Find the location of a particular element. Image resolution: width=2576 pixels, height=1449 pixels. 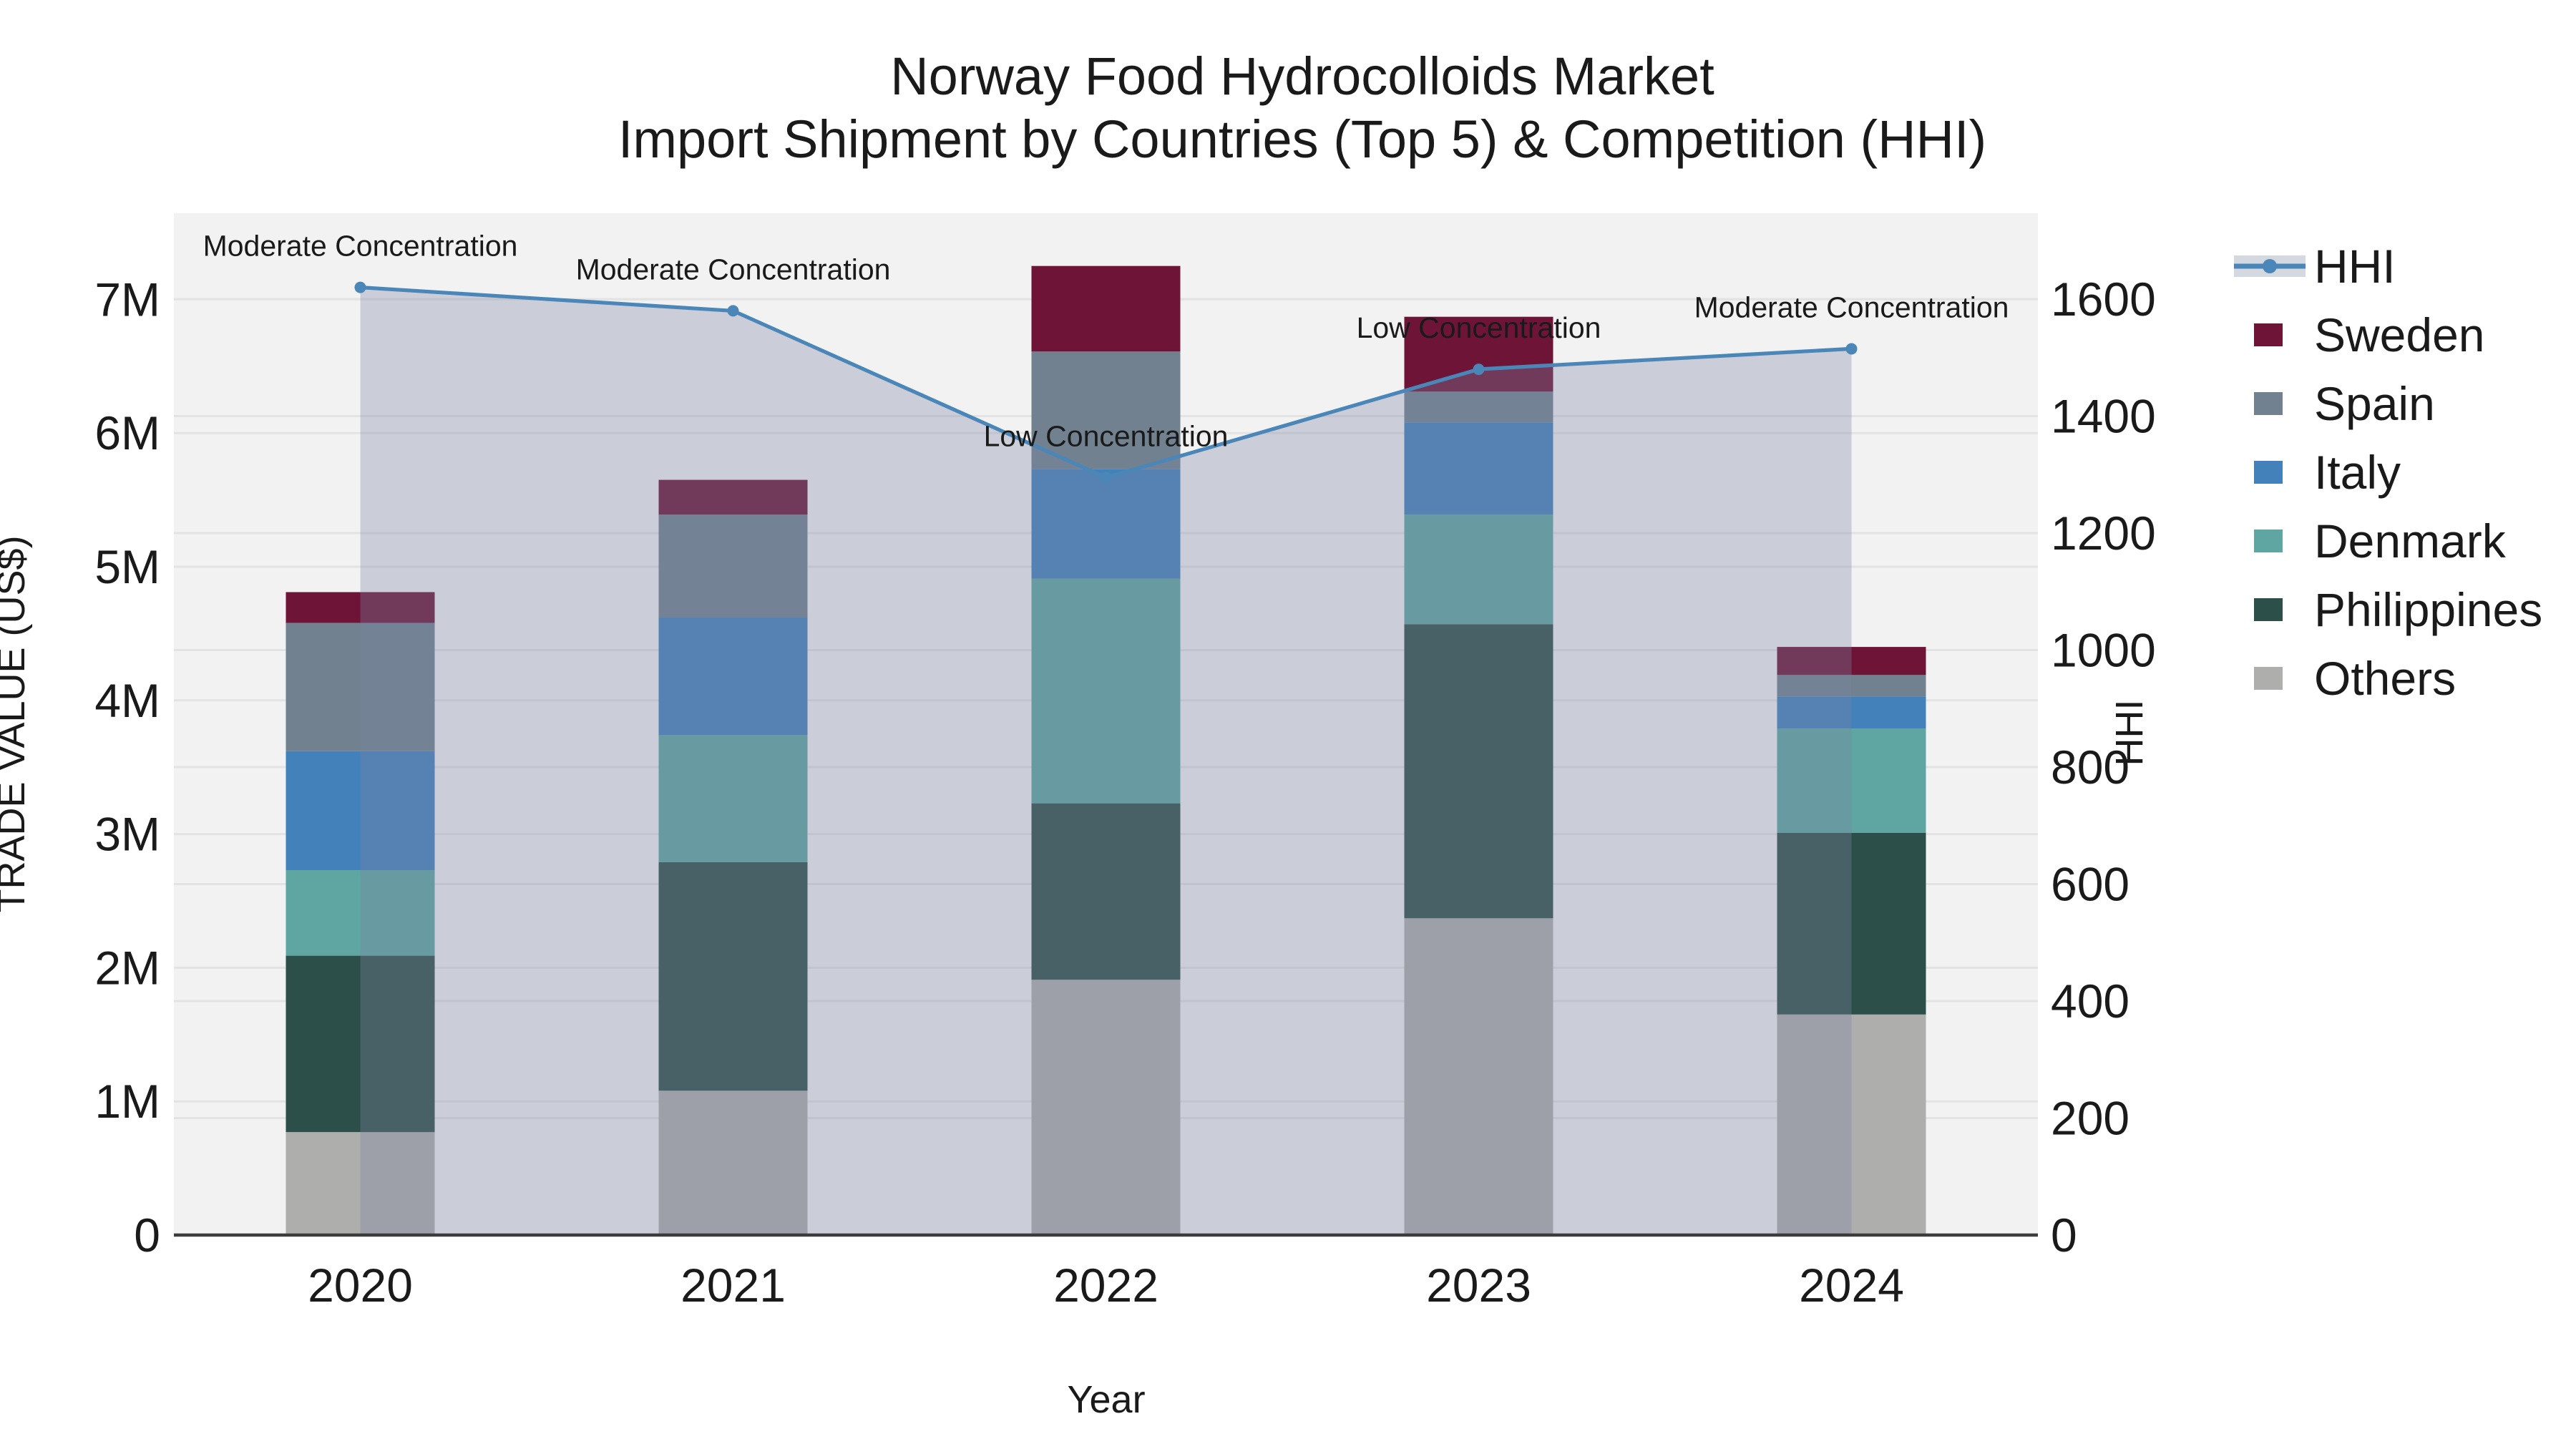

legend-label-hhi: HHI is located at coordinates (2355, 266).